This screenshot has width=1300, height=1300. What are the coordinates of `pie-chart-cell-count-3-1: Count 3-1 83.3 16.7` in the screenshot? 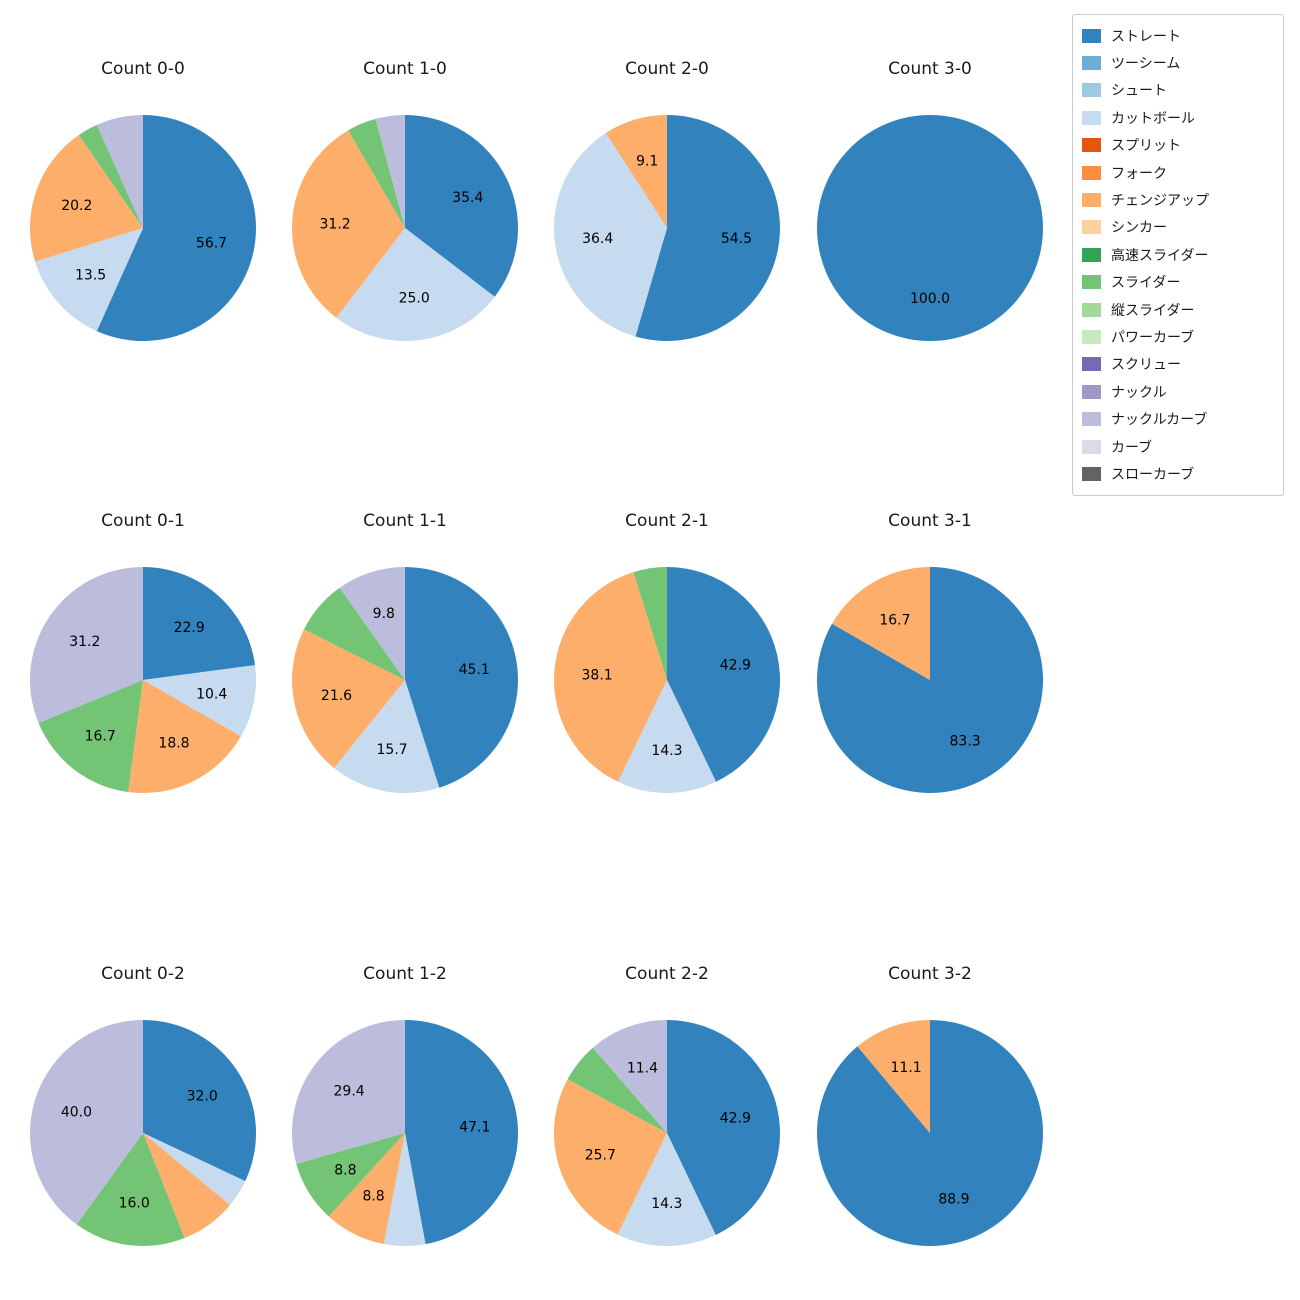 It's located at (930, 654).